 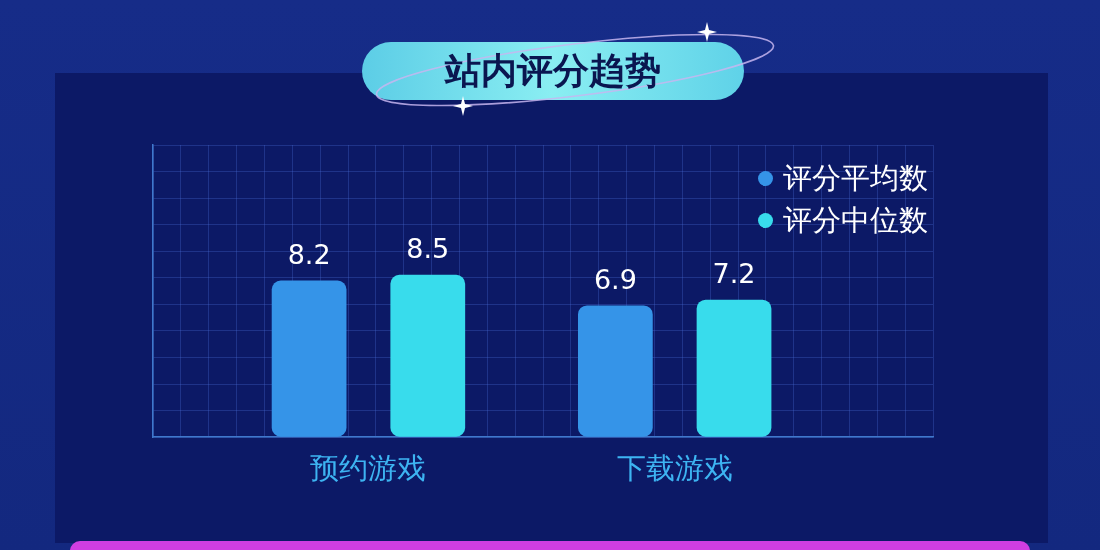 I want to click on data-label: 6.9, so click(x=615, y=279).